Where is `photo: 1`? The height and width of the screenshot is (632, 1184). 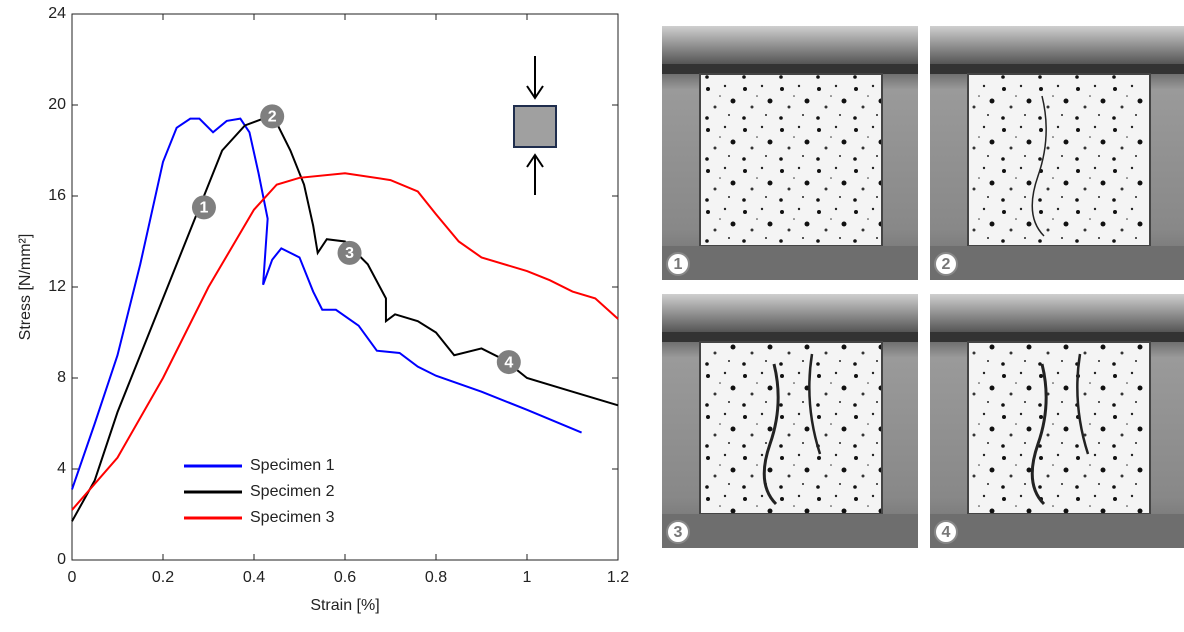 photo: 1 is located at coordinates (790, 153).